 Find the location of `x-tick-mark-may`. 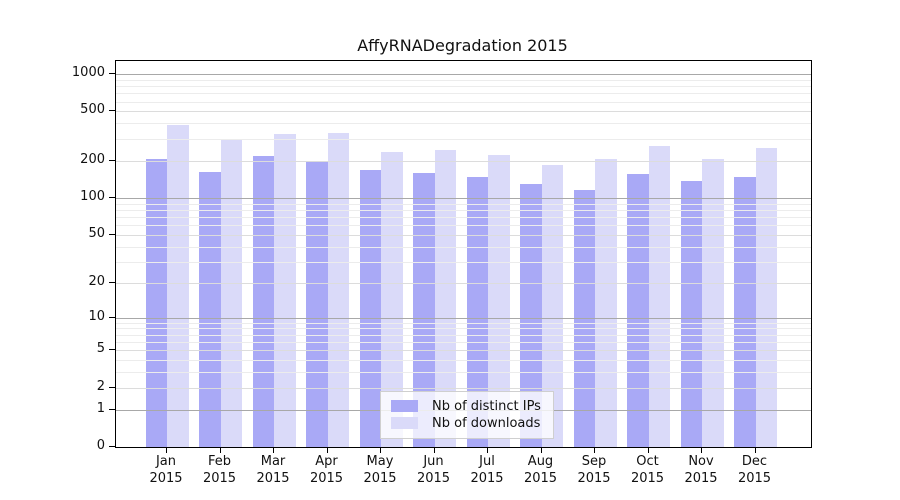

x-tick-mark-may is located at coordinates (380, 450).